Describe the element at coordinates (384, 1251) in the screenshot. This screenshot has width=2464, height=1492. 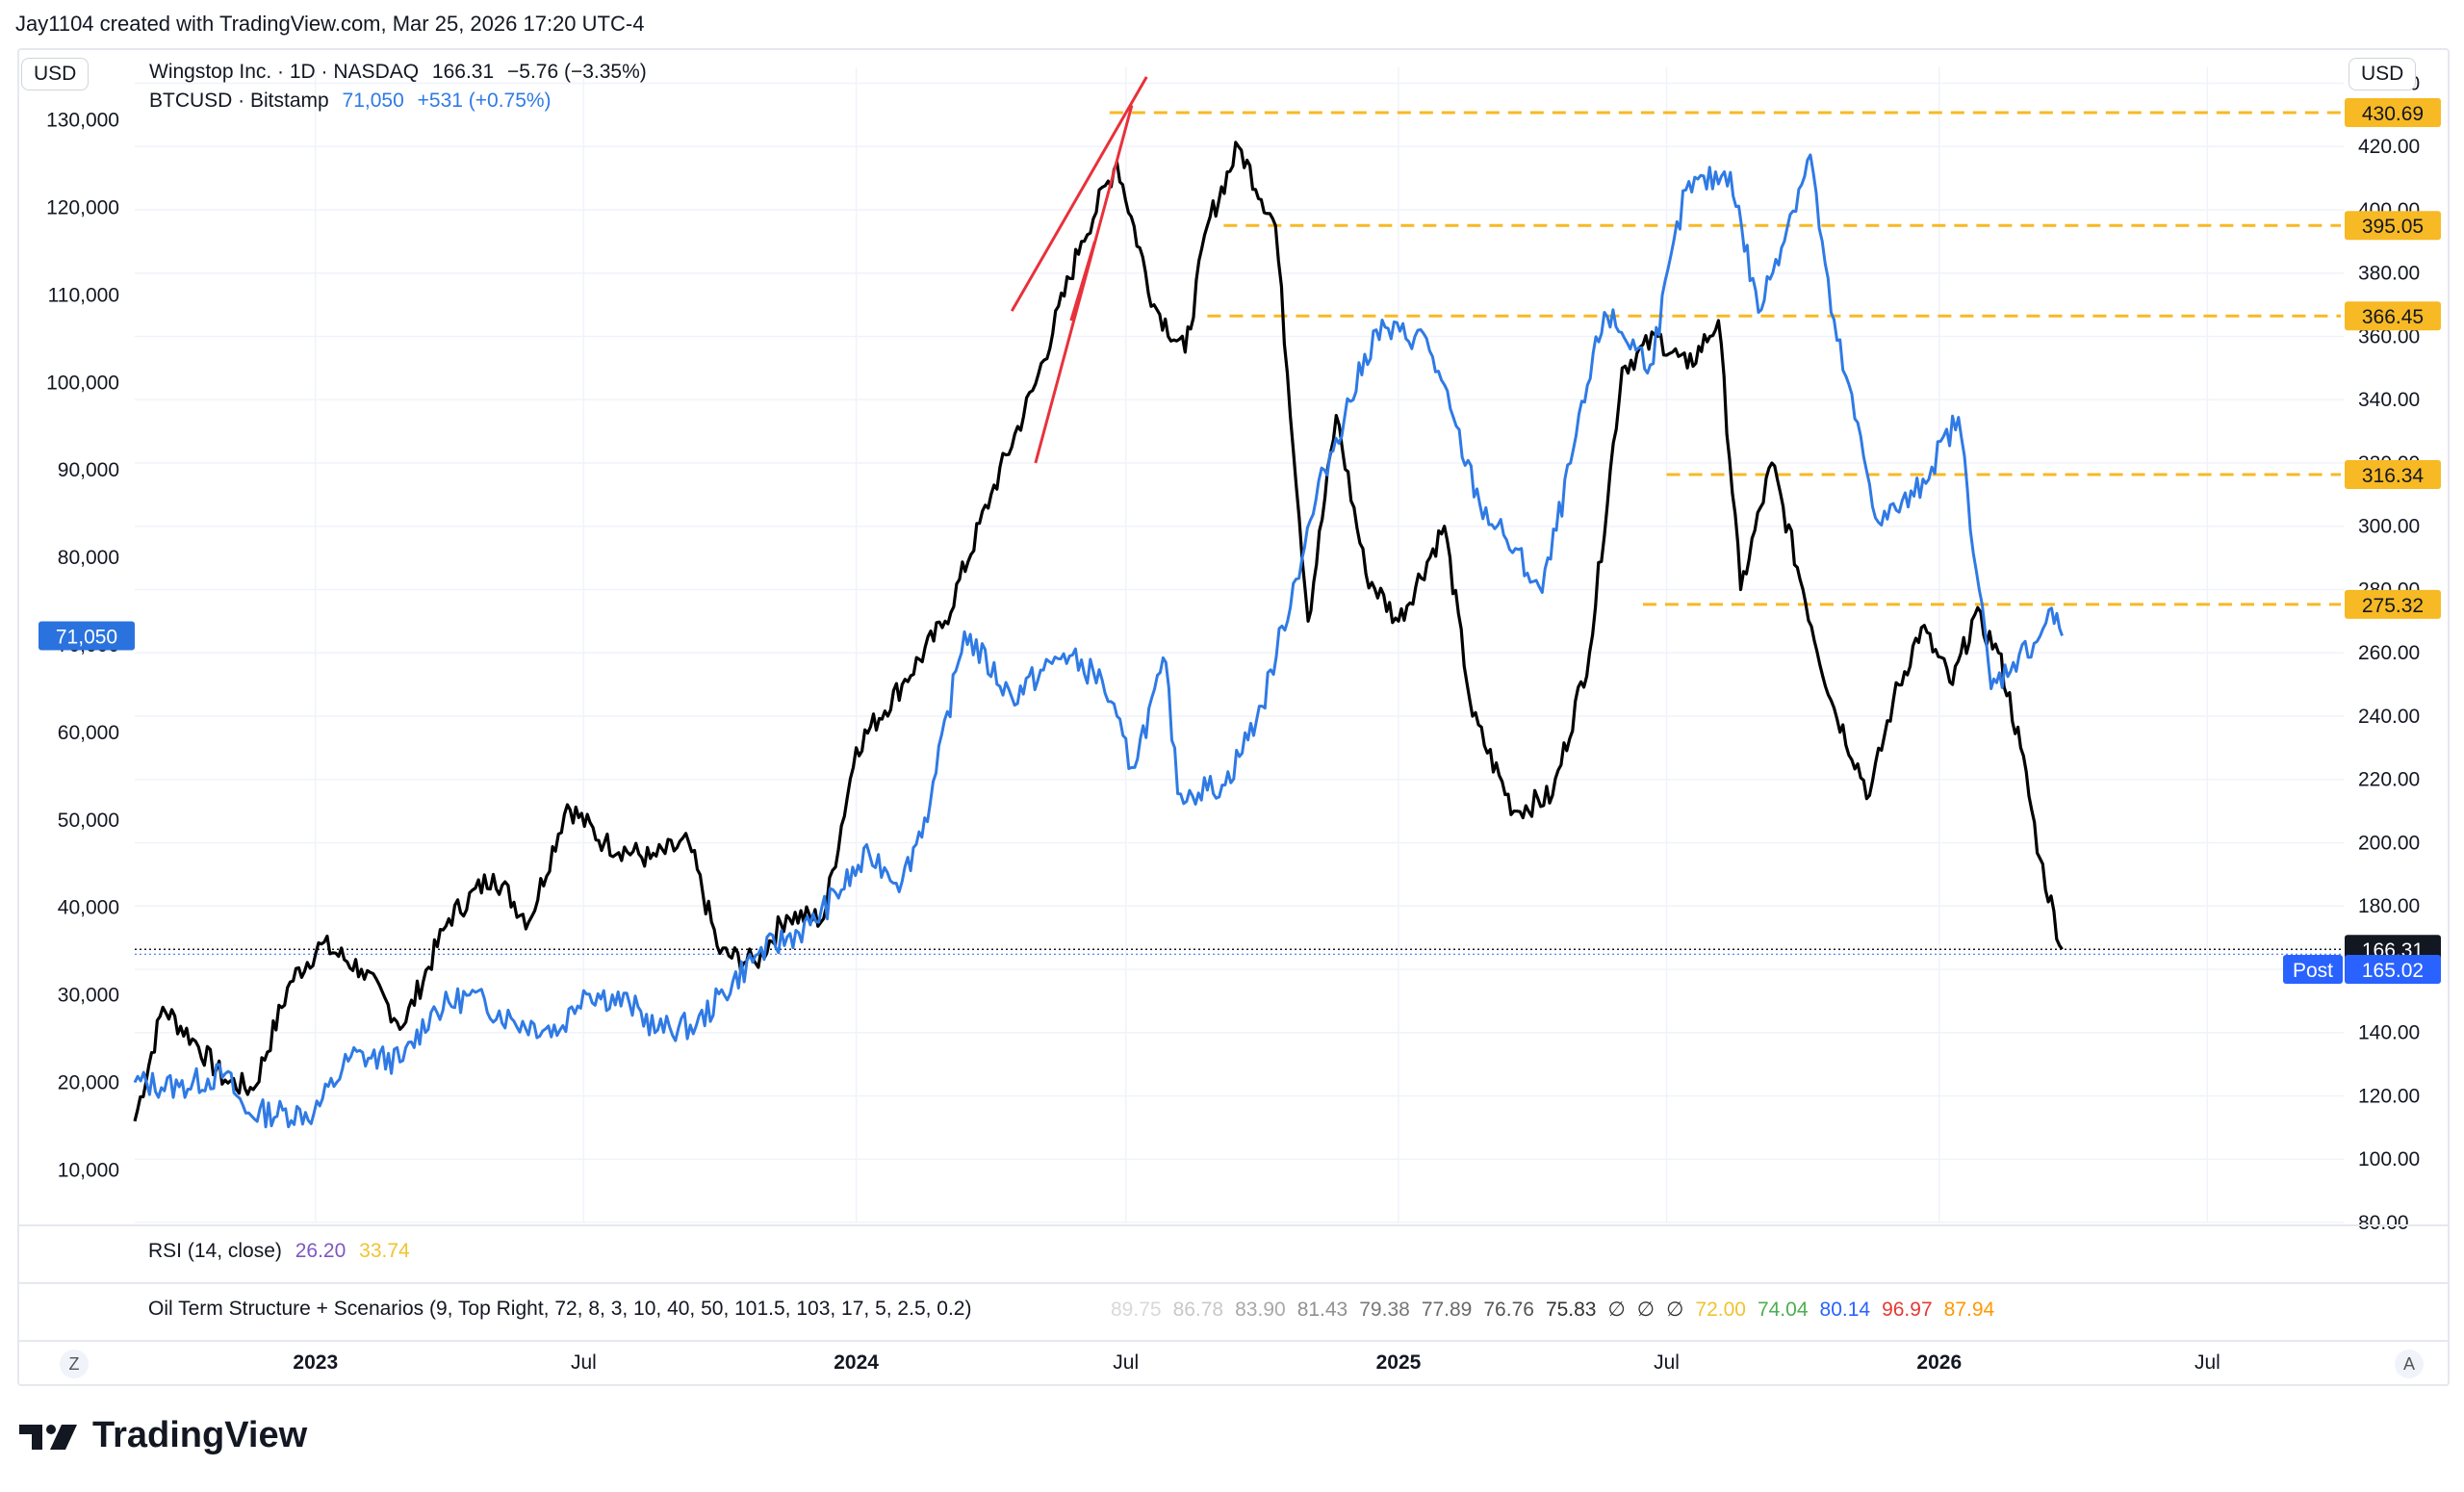
I see `rsi-value-2: 33.74` at that location.